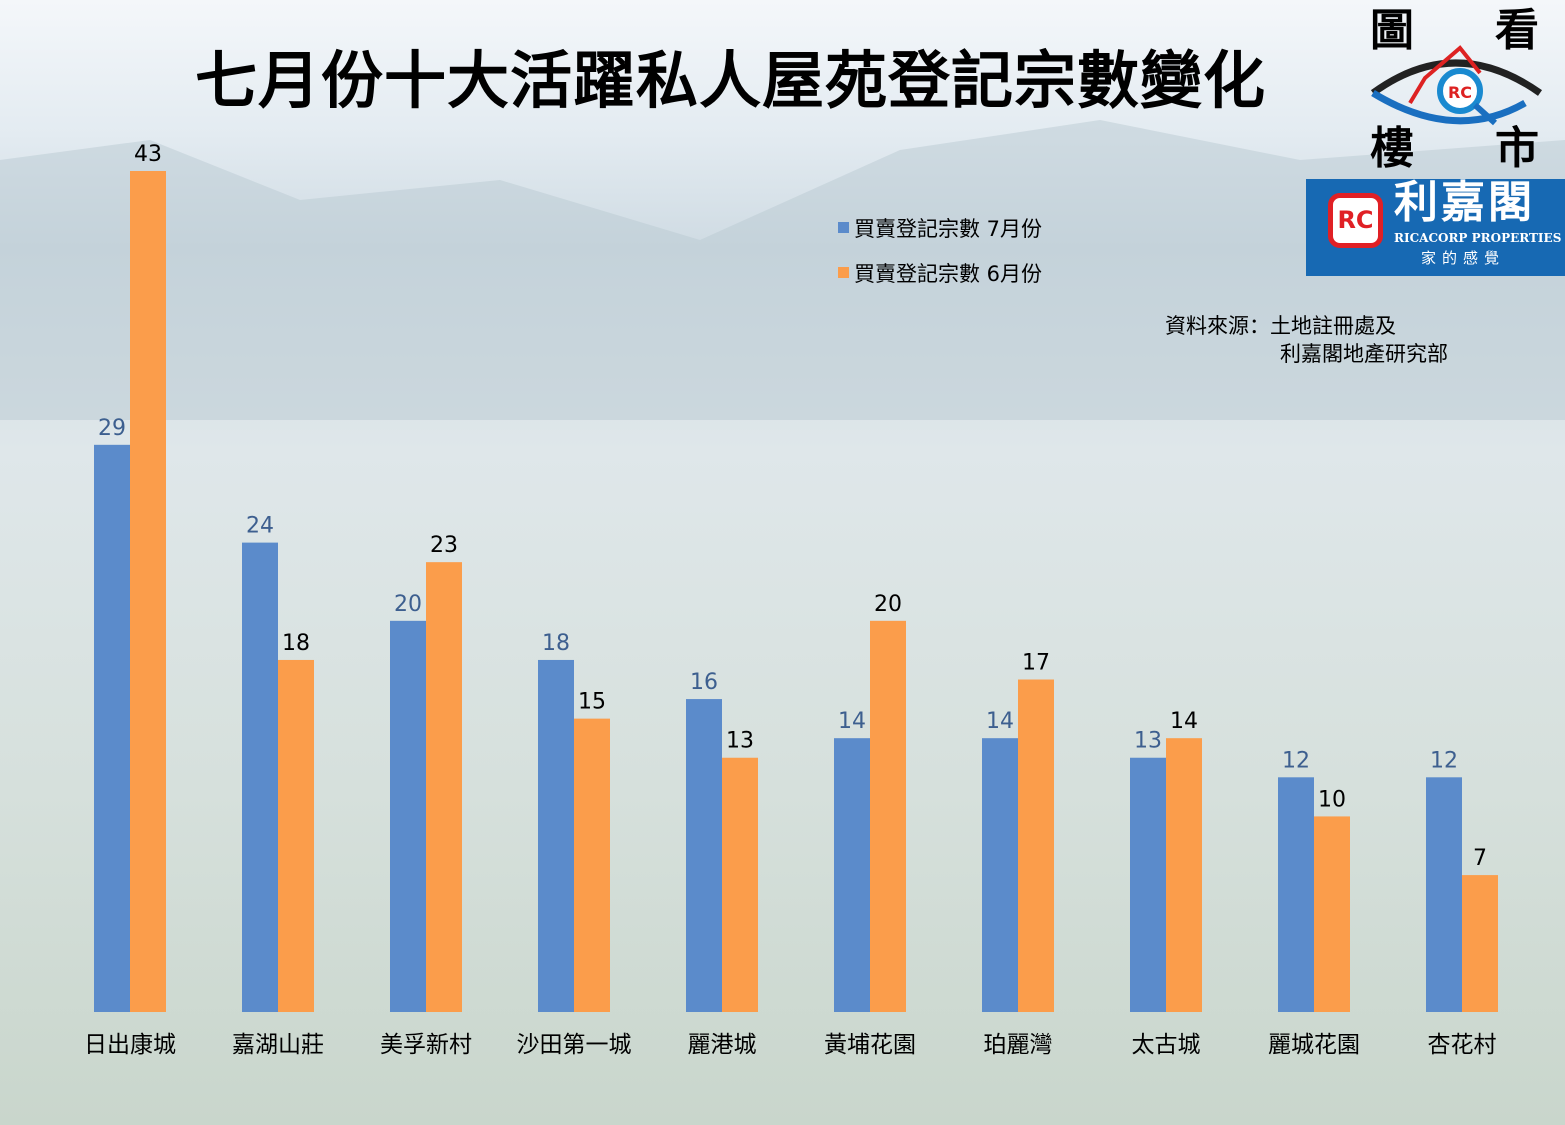  I want to click on legend-label-june: 買賣登記宗數 6月份, so click(948, 273).